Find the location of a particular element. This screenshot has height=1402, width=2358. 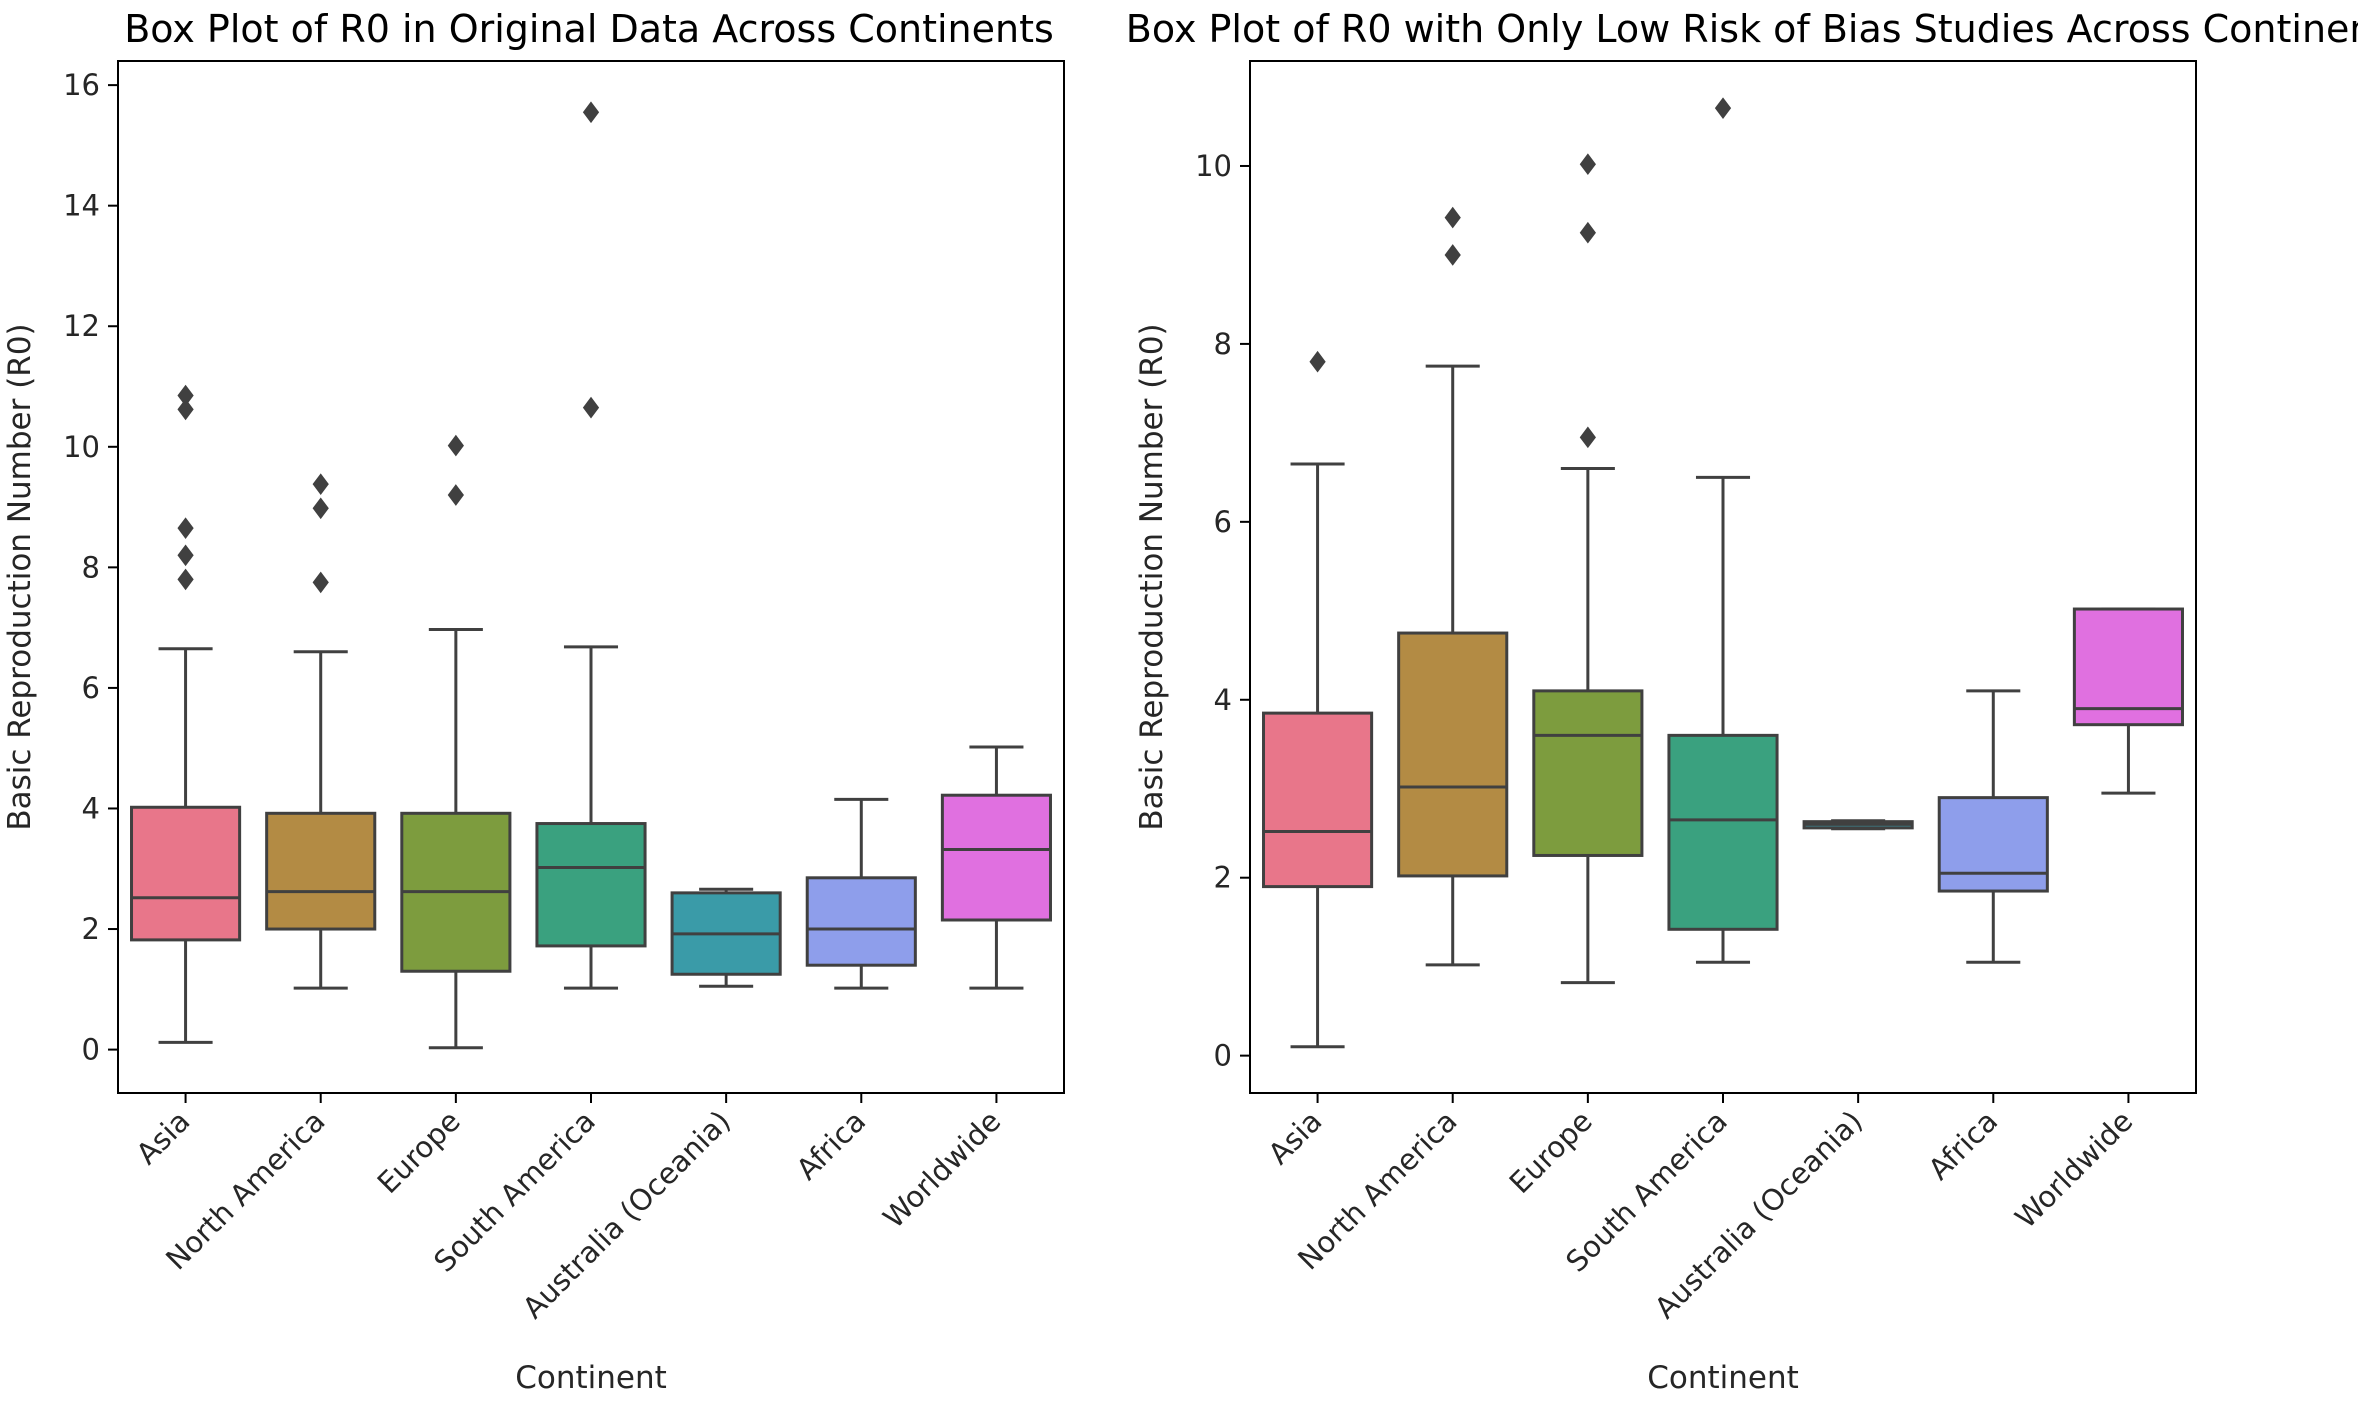

y-tick-label: 12 is located at coordinates (81, 326).